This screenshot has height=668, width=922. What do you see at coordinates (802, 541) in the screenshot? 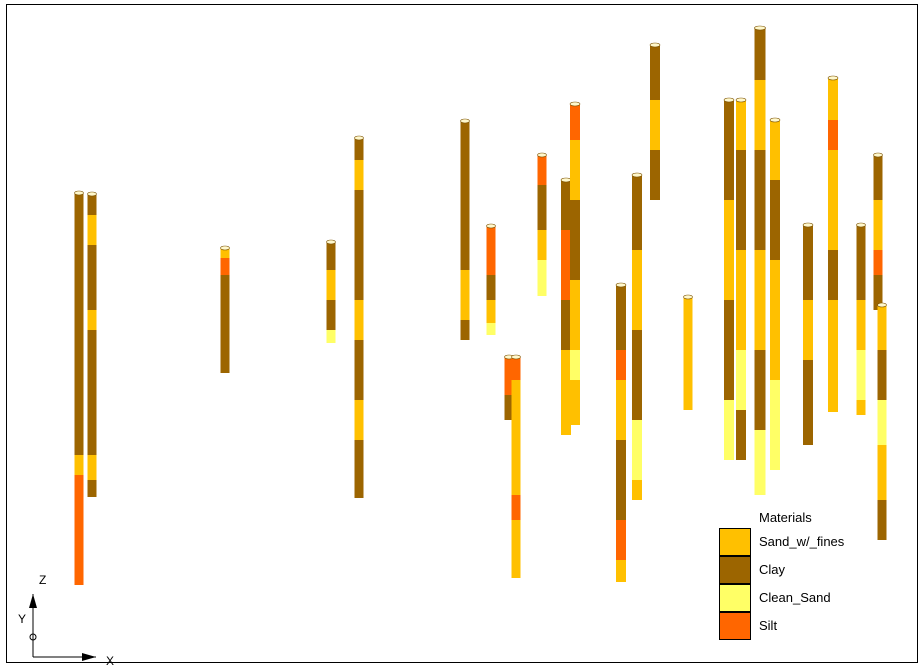
I see `legend-label: Sand_w/_fines` at bounding box center [802, 541].